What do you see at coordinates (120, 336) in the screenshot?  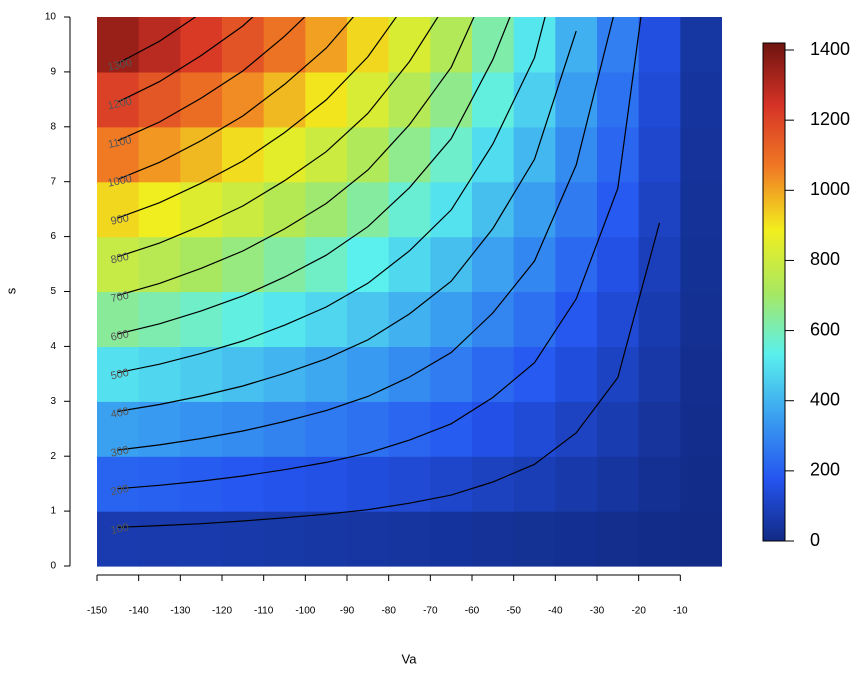 I see `contour-label: 600` at bounding box center [120, 336].